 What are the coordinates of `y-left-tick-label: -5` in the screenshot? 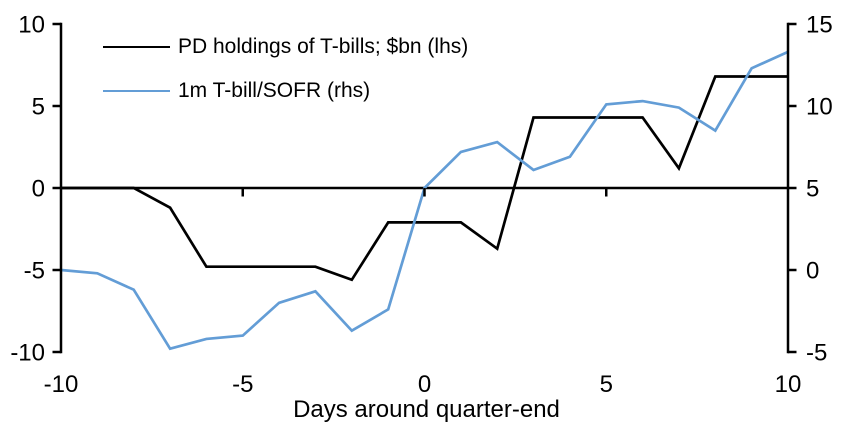 It's located at (34, 271).